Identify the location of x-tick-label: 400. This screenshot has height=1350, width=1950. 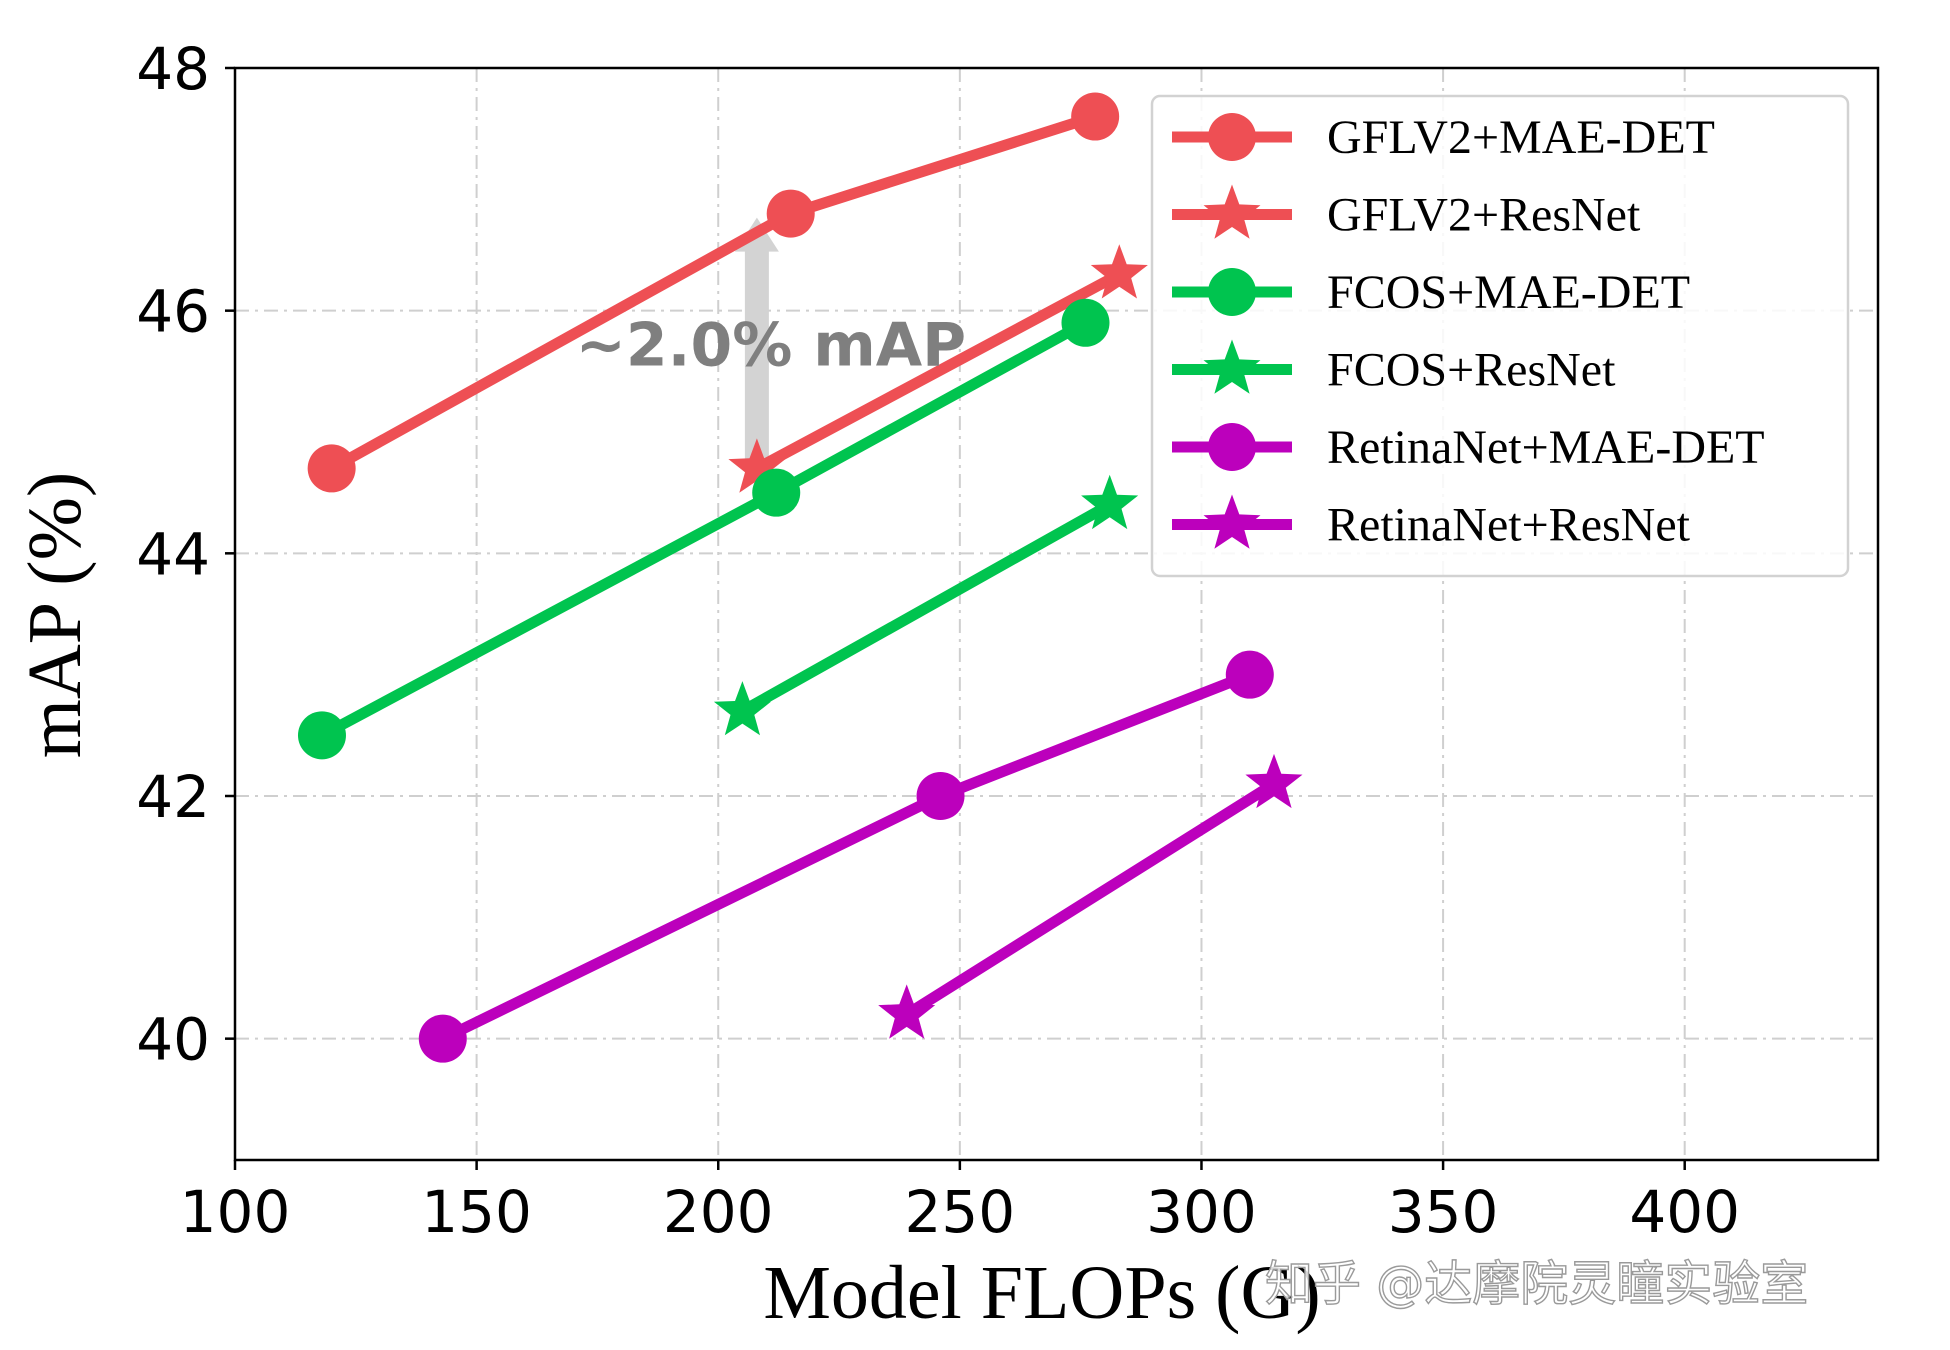
(1684, 1212).